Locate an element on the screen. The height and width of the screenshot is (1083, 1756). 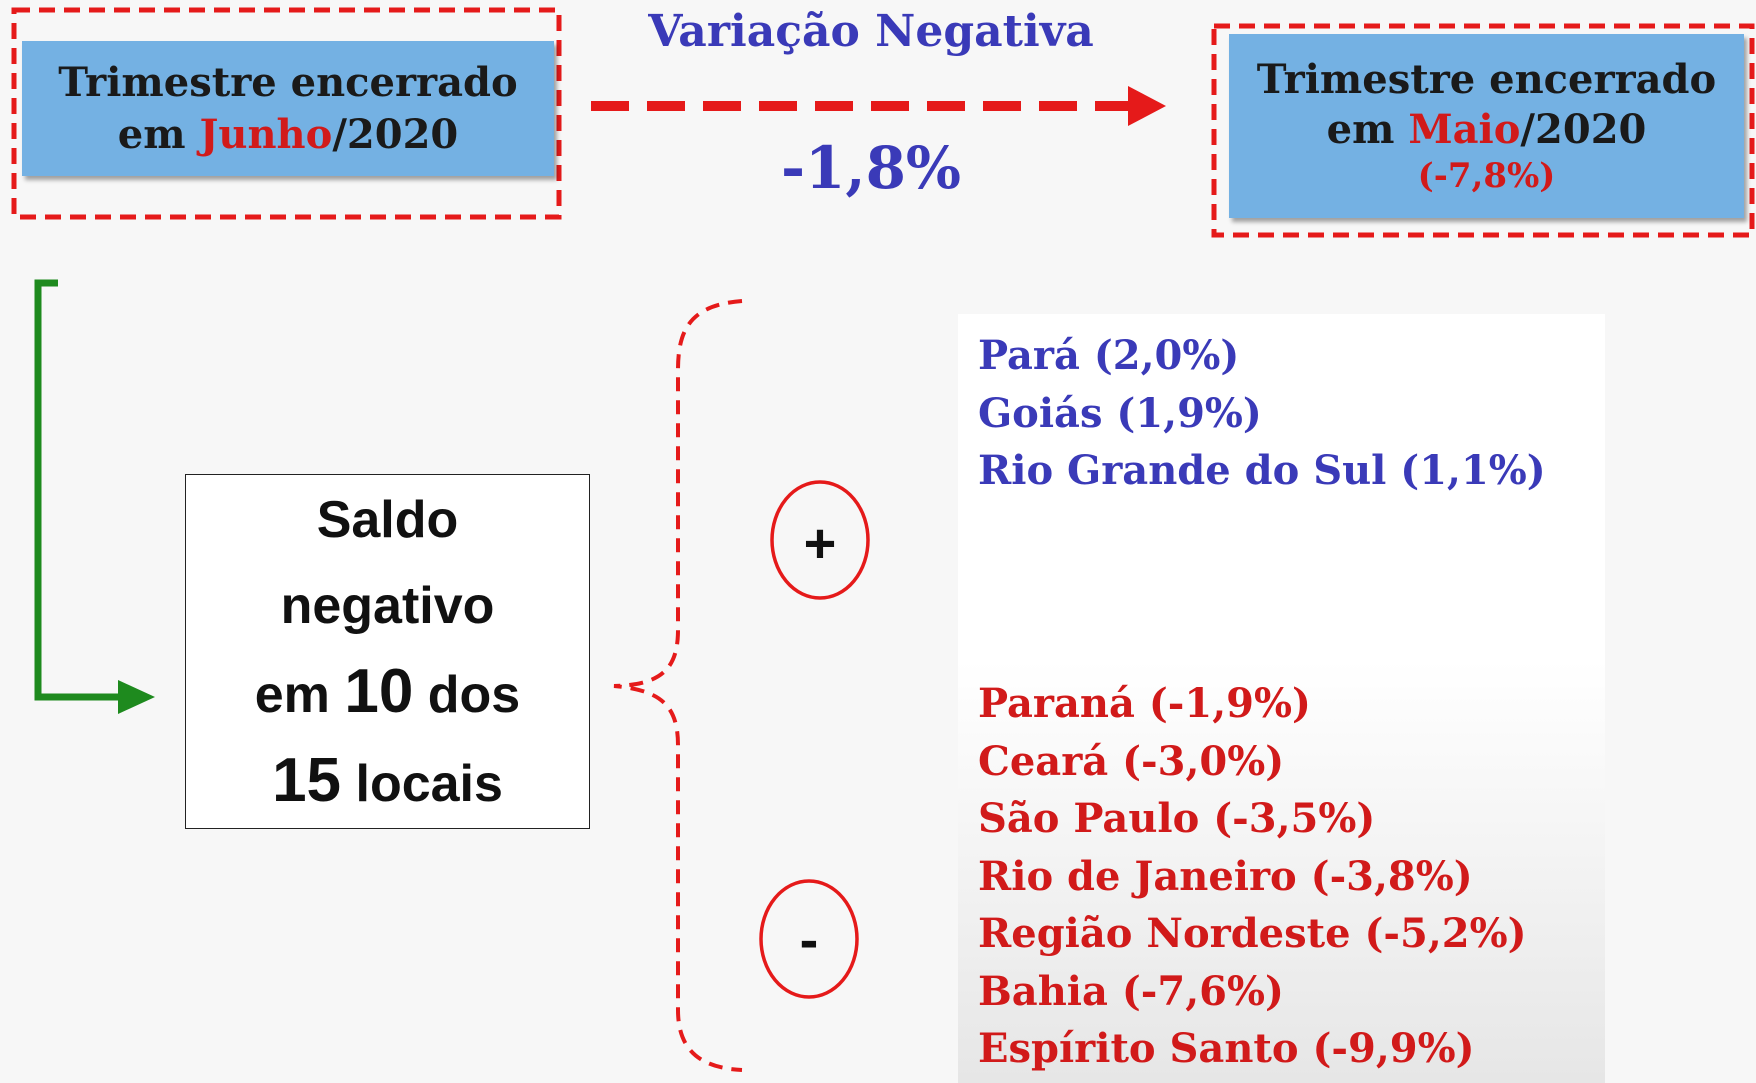
text: locais is located at coordinates (422, 783).